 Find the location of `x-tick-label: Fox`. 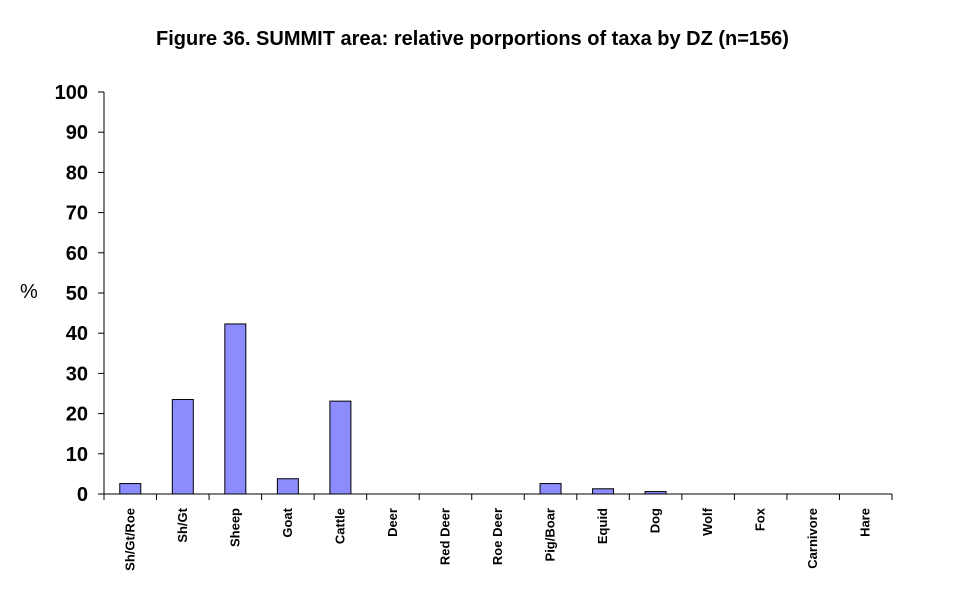

x-tick-label: Fox is located at coordinates (760, 519).